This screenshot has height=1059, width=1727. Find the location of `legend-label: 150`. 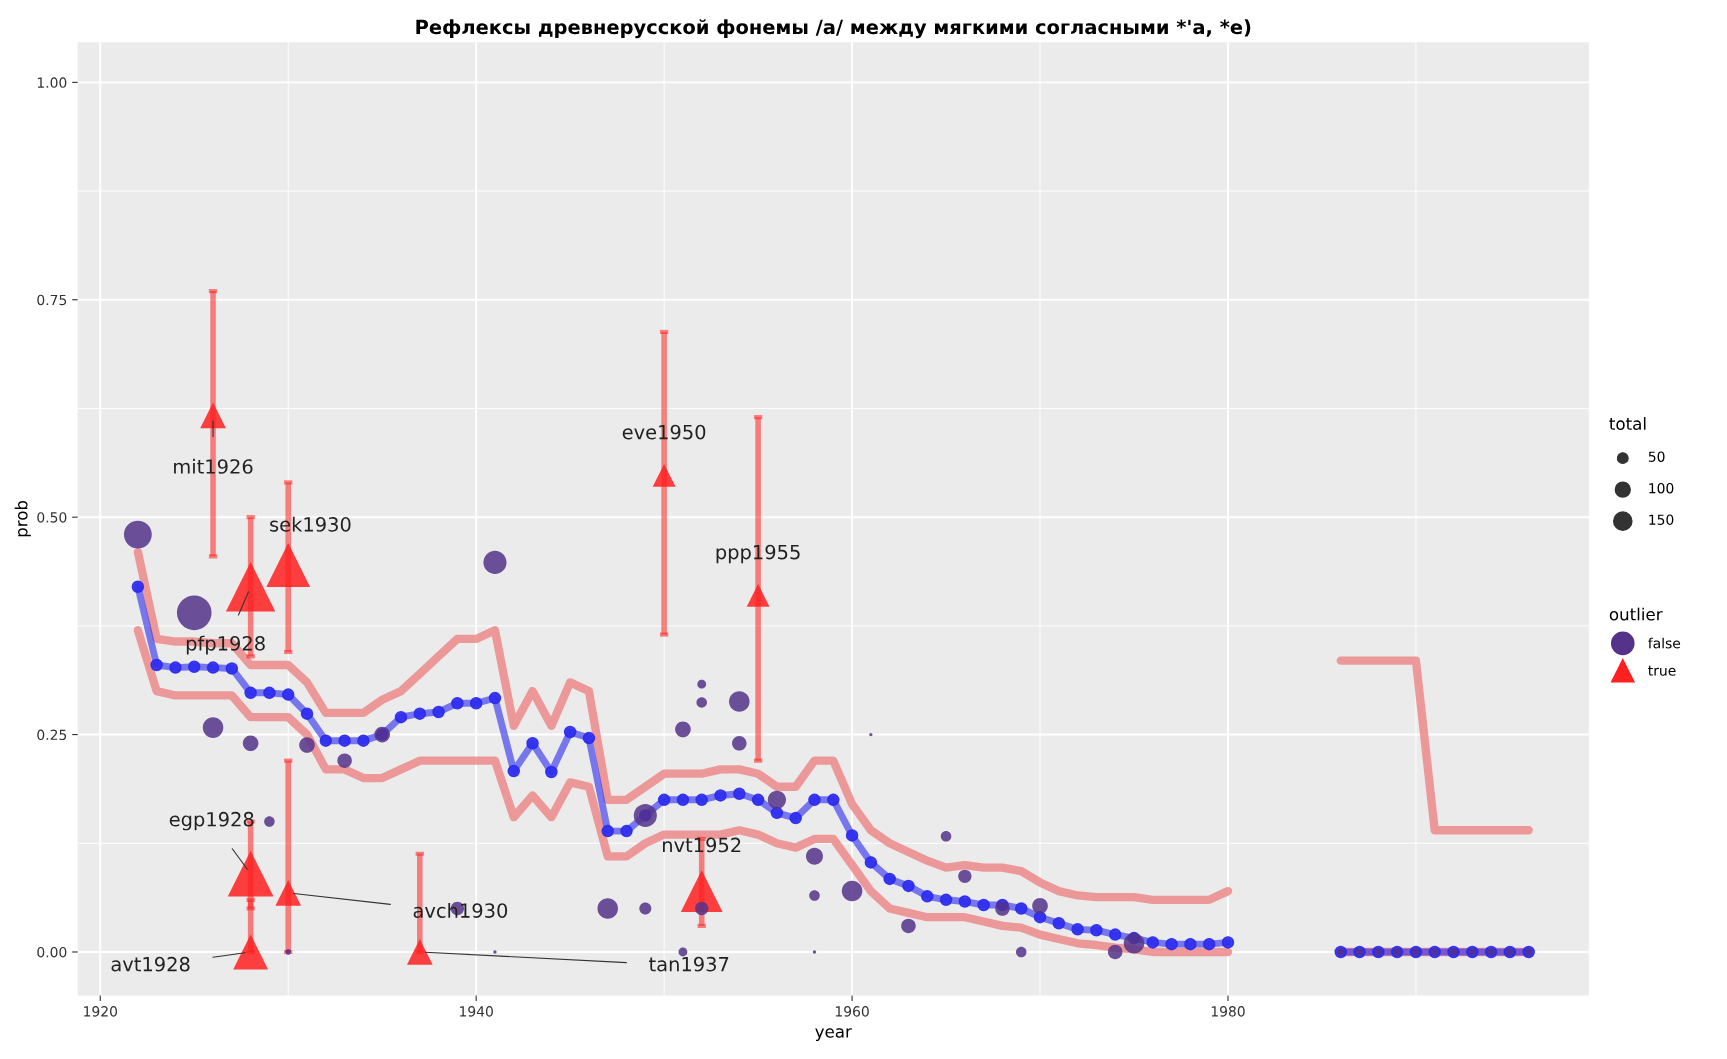

legend-label: 150 is located at coordinates (1661, 519).